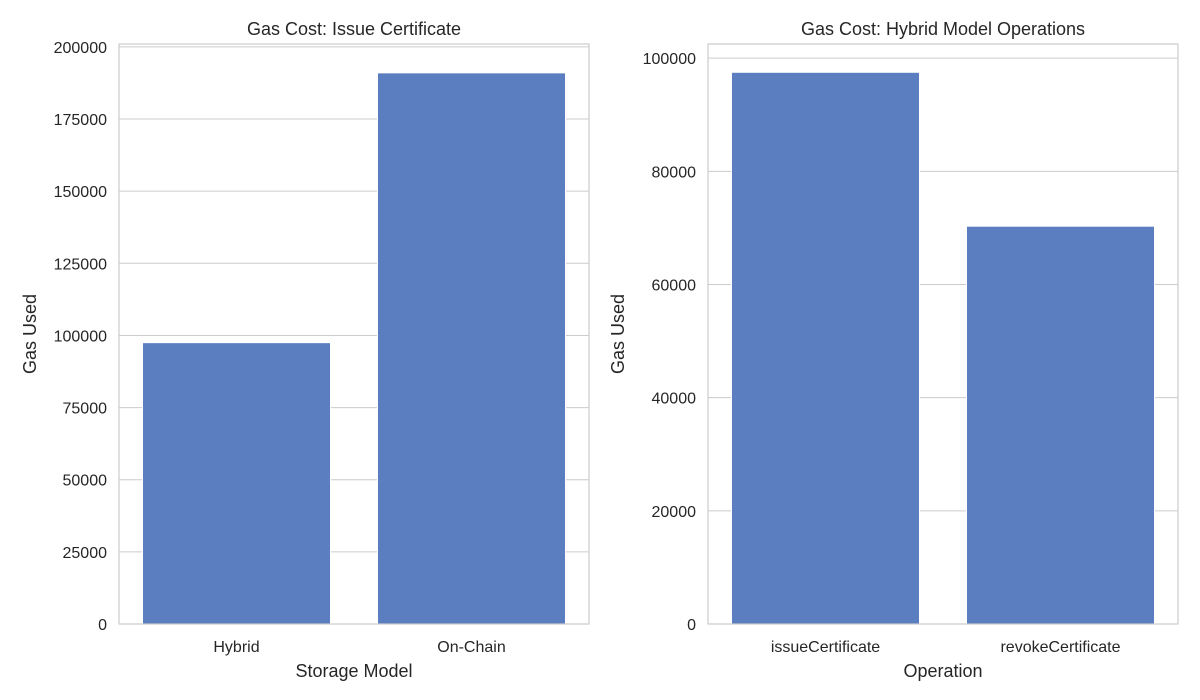 This screenshot has width=1200, height=700. What do you see at coordinates (236, 647) in the screenshot?
I see `x-tick-label: Hybrid` at bounding box center [236, 647].